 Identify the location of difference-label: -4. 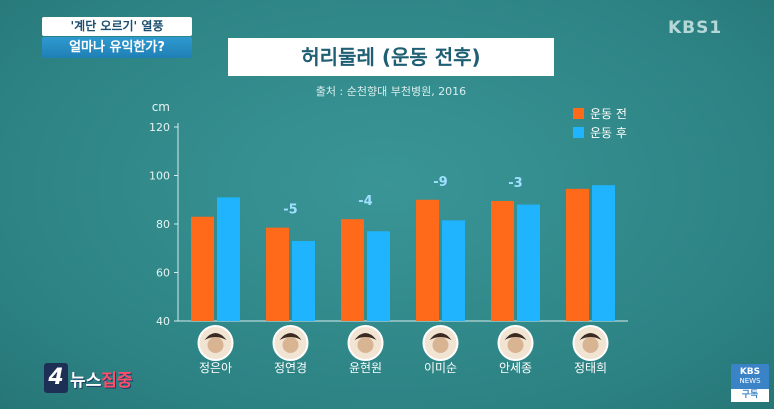
(365, 201).